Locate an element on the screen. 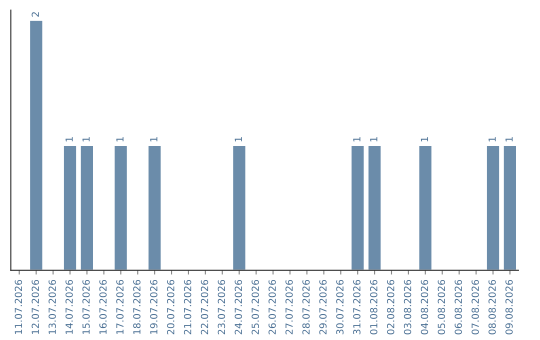  x-tick-label: 30.07.2026 is located at coordinates (340, 307).